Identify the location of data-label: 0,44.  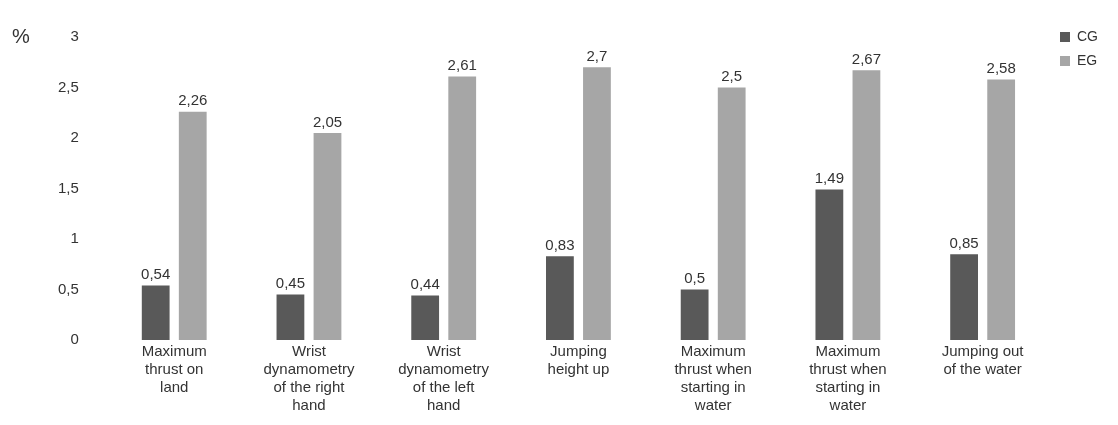
(425, 284).